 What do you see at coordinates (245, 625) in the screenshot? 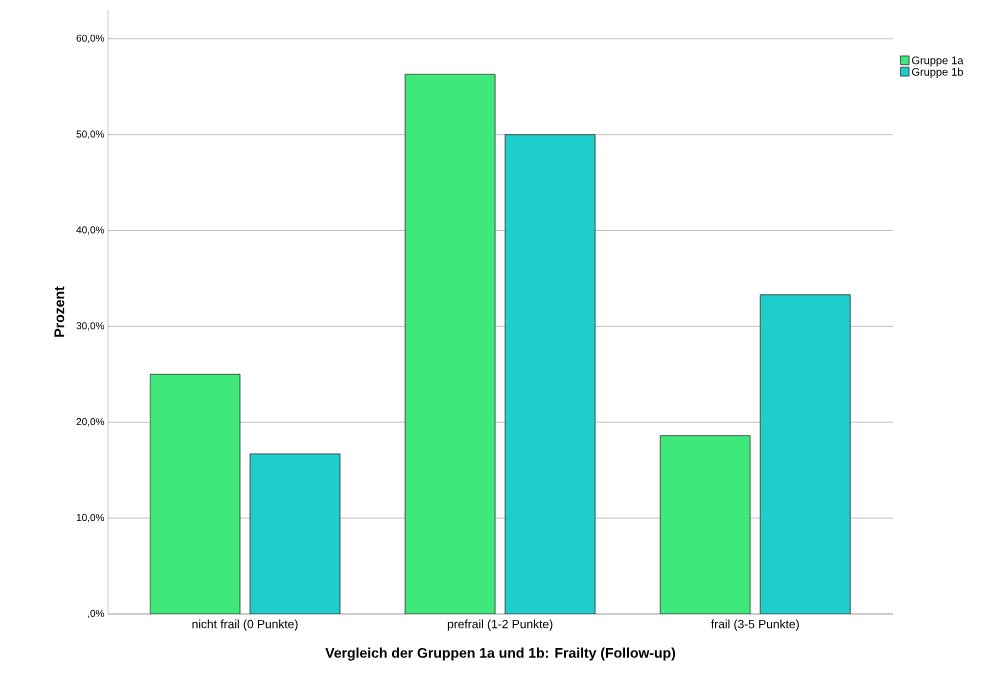
I see `x-tick-label: nicht frail (0 Punkte)` at bounding box center [245, 625].